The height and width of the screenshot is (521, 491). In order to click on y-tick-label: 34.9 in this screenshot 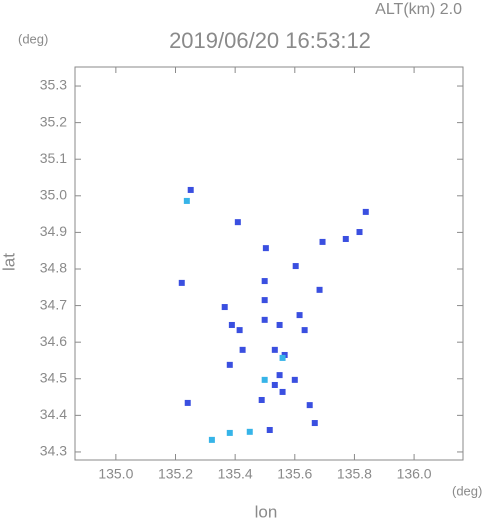, I will do `click(53, 231)`.